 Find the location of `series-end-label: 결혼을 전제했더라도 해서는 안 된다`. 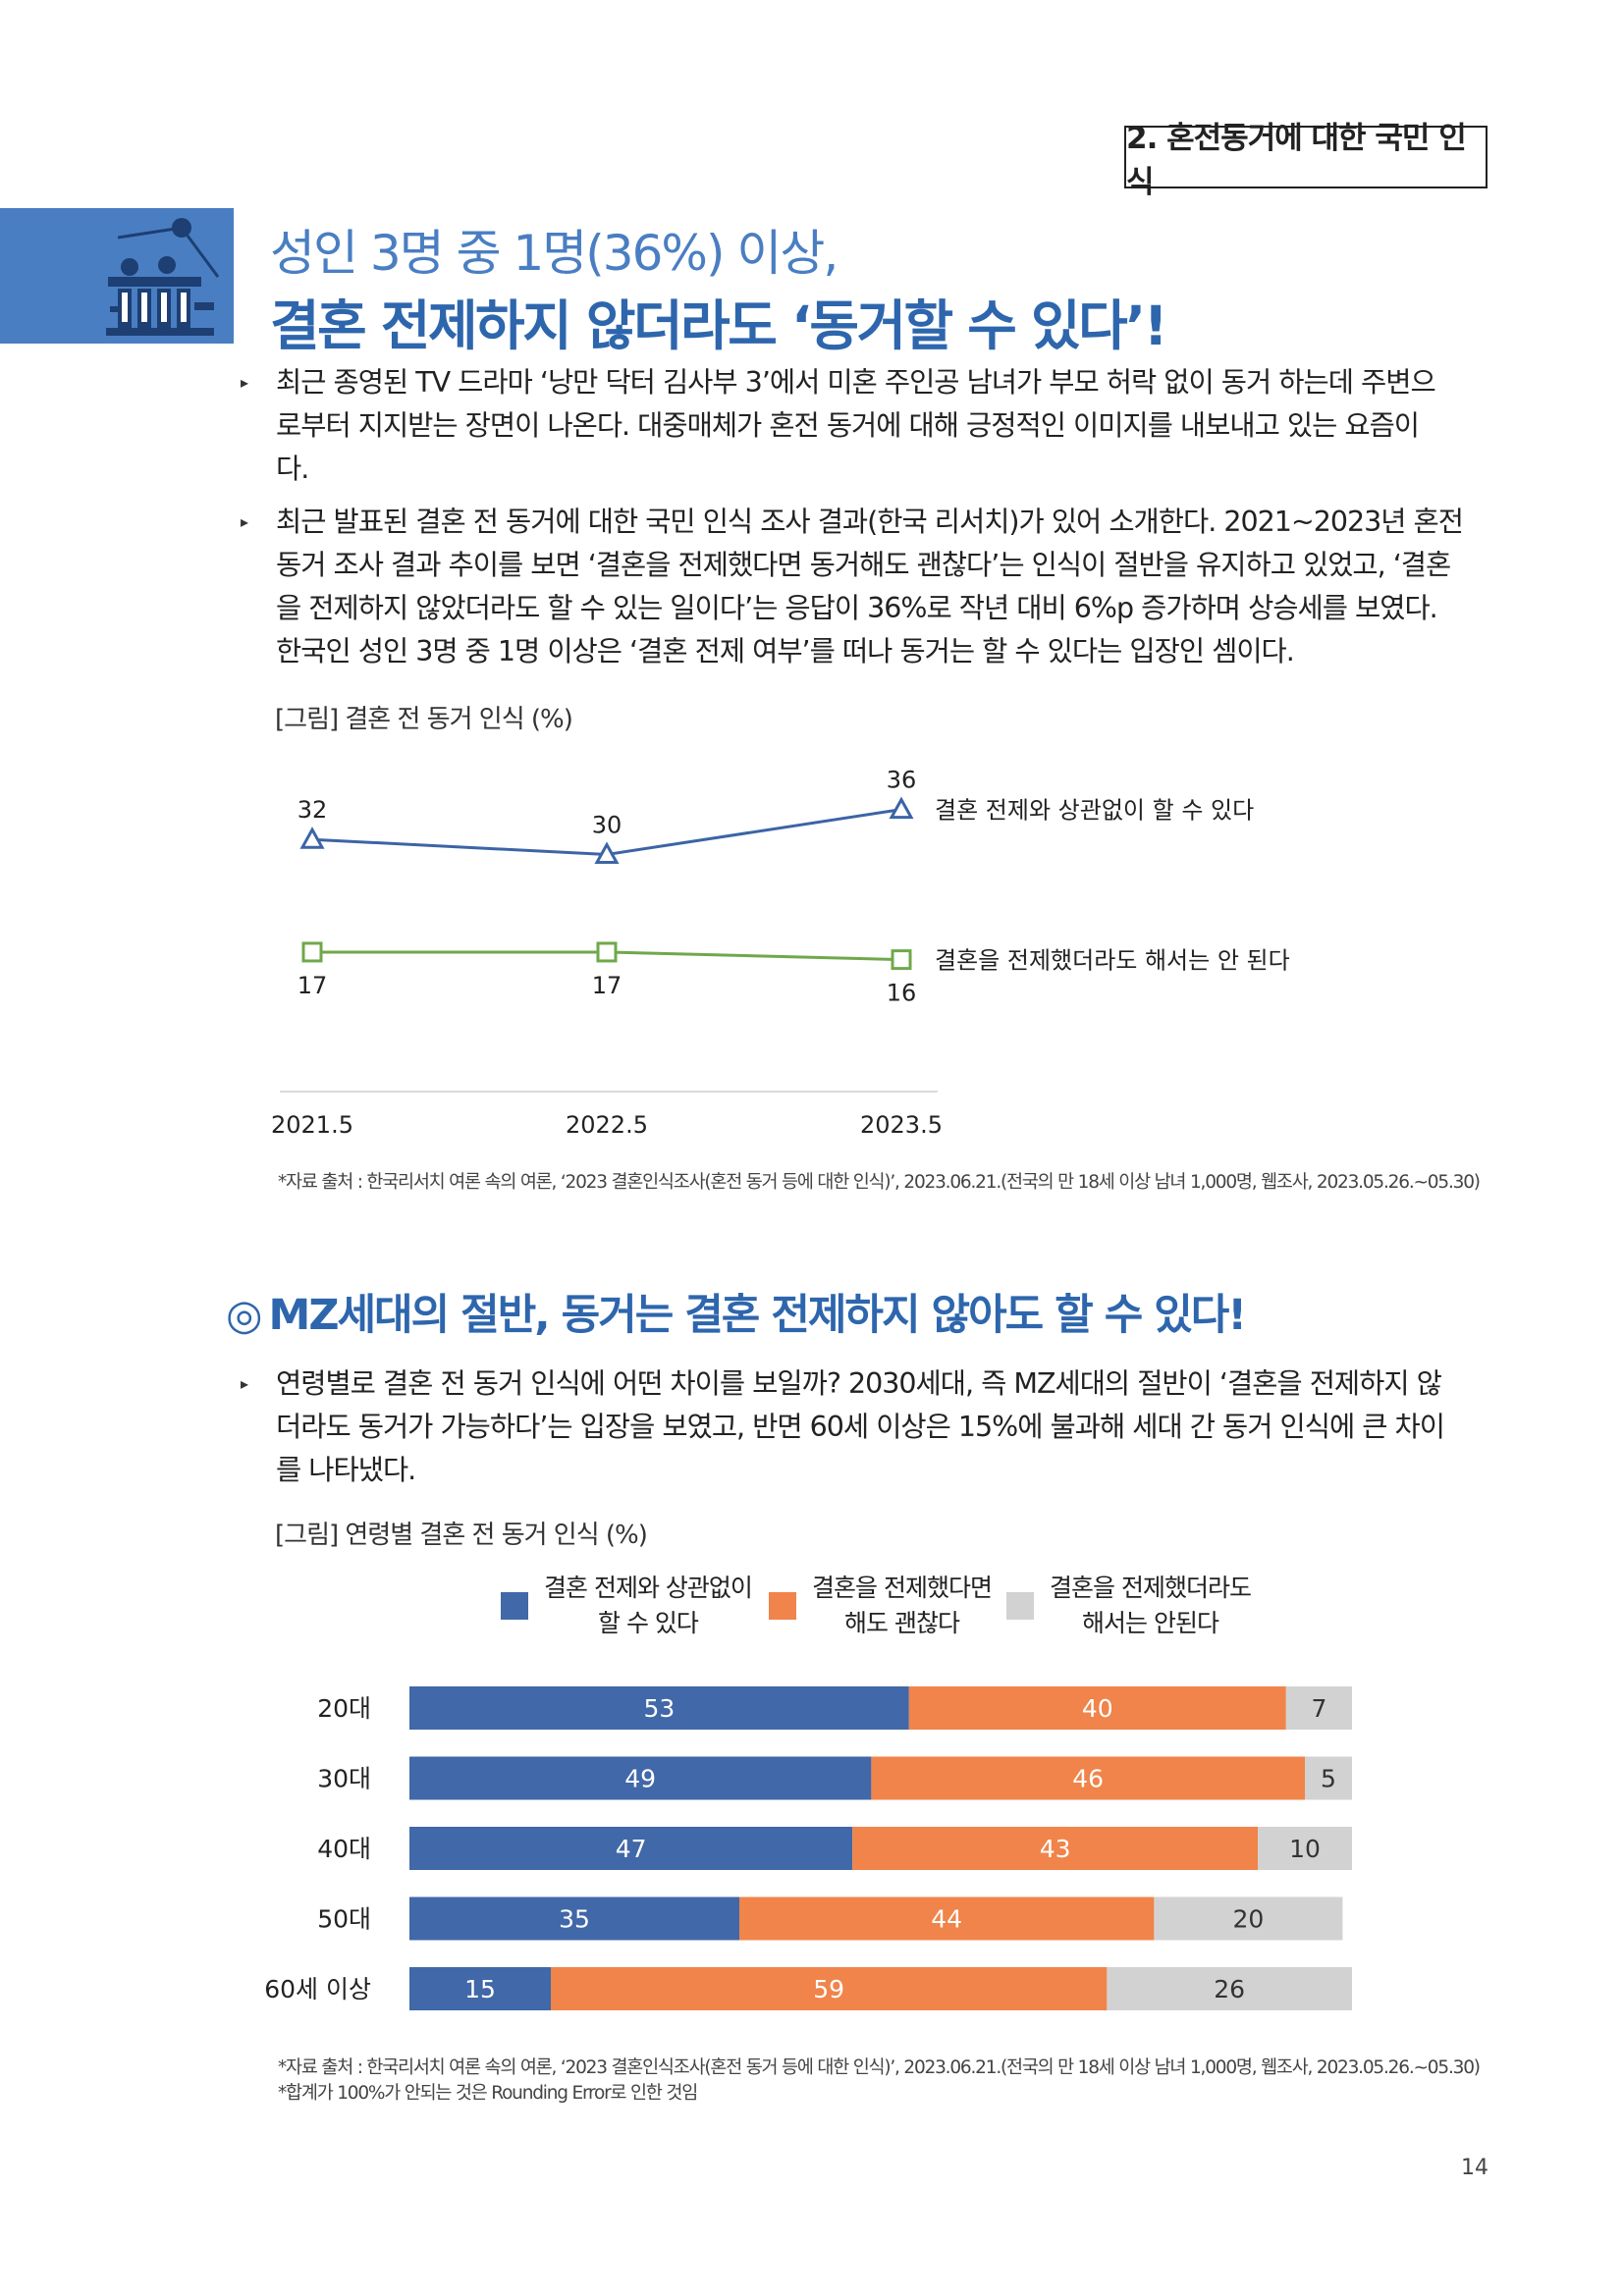

series-end-label: 결혼을 전제했더라도 해서는 안 된다 is located at coordinates (1112, 961).